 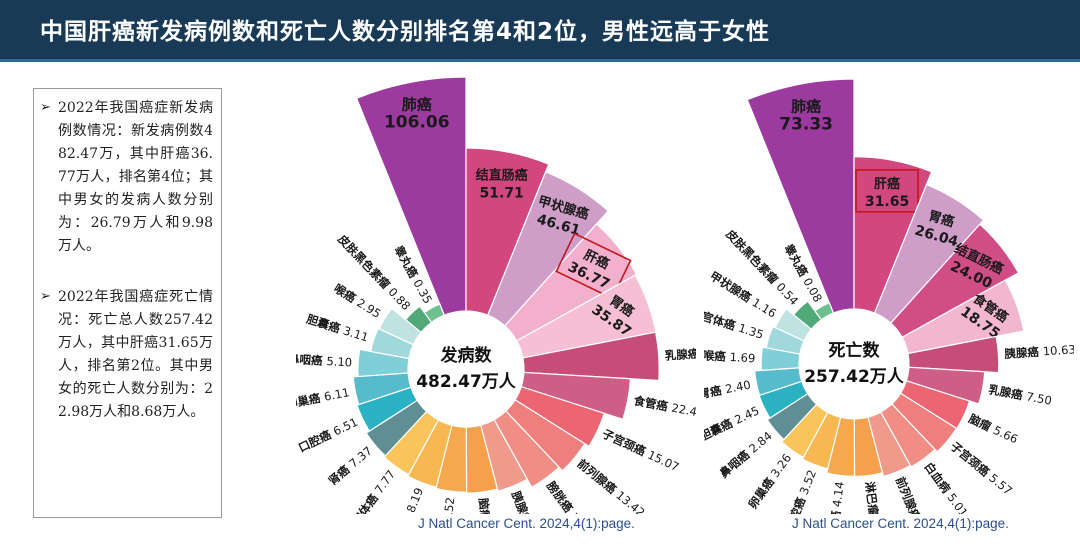 I want to click on rose-slice: 结直肠癌 51.71, so click(x=507, y=232).